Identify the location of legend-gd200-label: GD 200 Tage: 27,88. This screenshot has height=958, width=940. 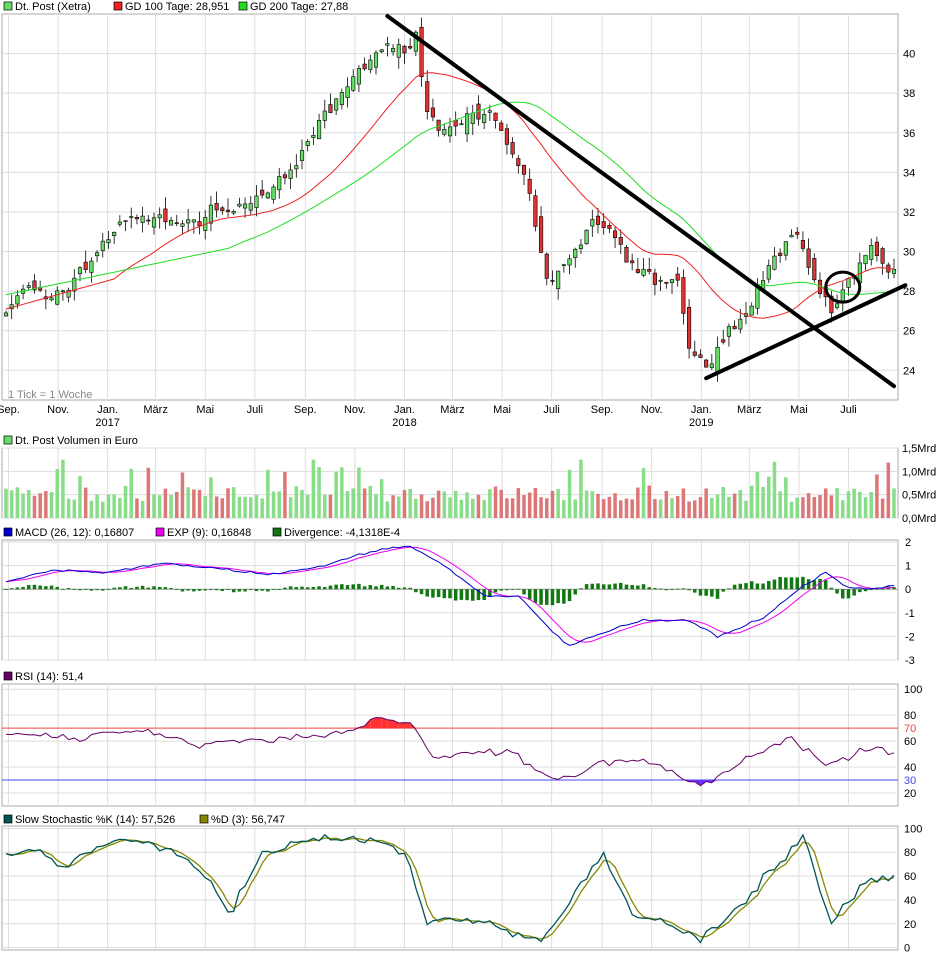
(299, 7).